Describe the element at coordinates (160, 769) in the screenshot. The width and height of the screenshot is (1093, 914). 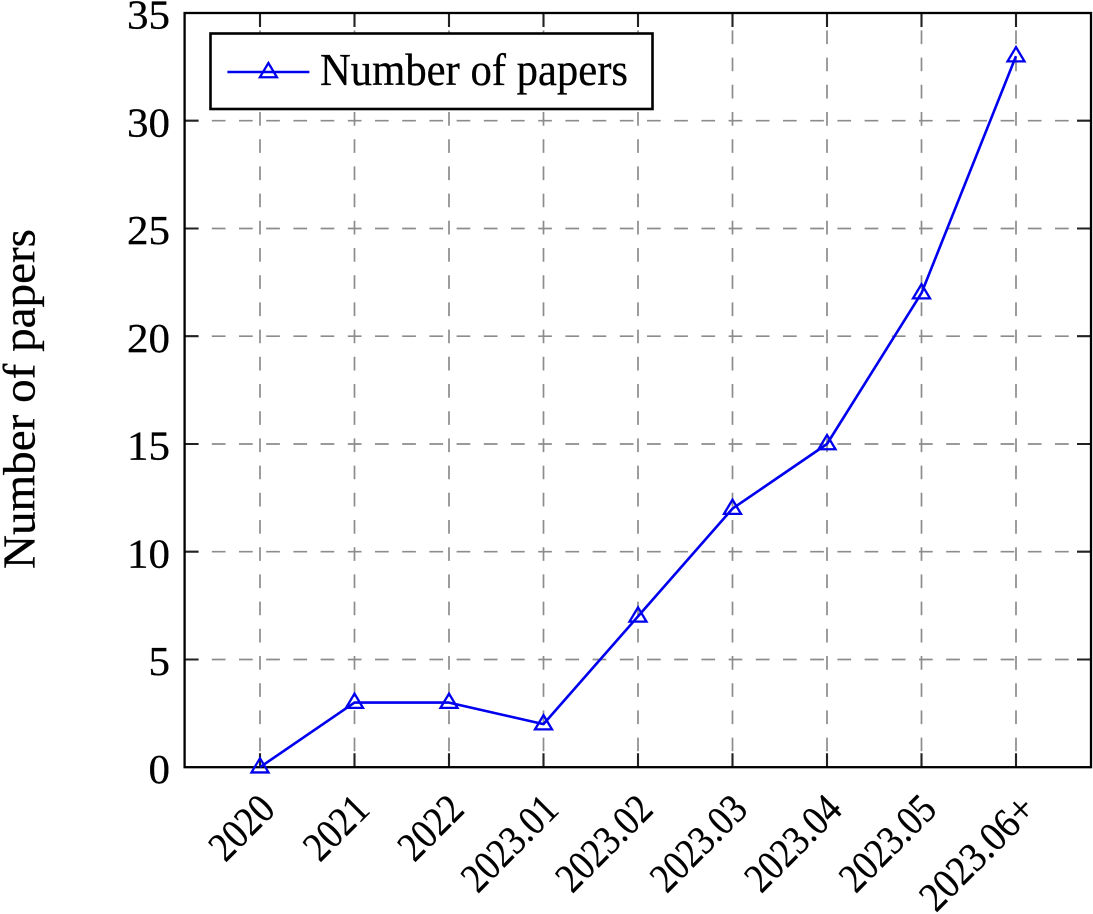
I see `svg-text: 0` at that location.